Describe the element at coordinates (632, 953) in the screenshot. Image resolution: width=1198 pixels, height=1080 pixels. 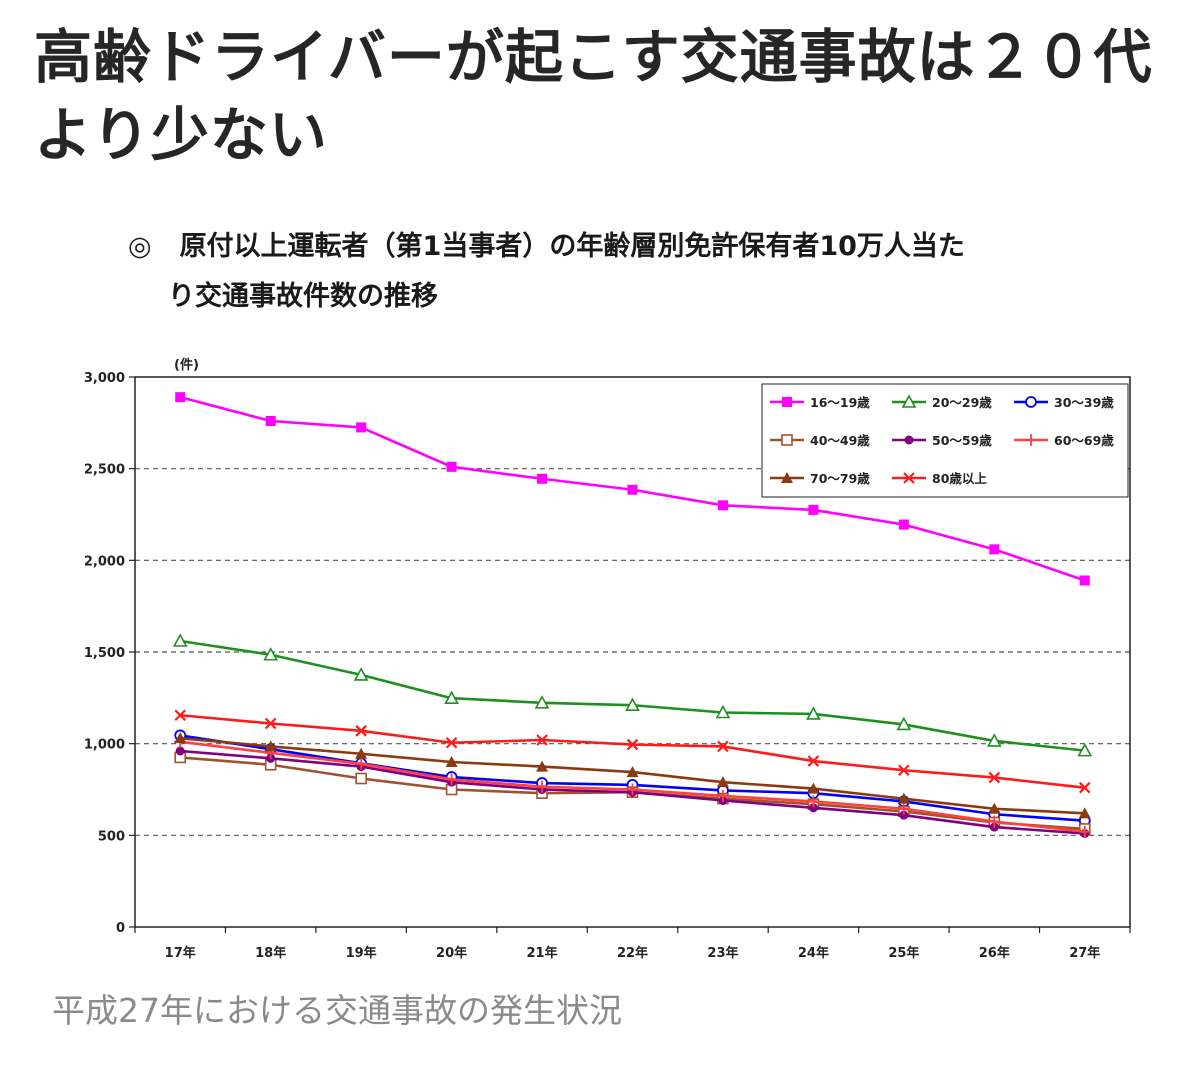
I see `x-tick-label: 22年` at that location.